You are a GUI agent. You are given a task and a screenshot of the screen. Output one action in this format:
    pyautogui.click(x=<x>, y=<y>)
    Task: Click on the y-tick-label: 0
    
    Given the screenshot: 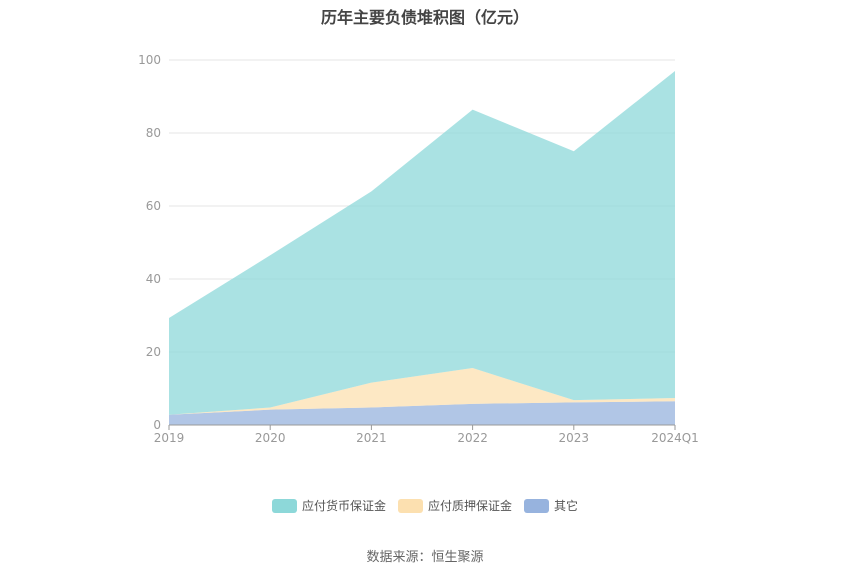 What is the action you would take?
    pyautogui.click(x=157, y=425)
    